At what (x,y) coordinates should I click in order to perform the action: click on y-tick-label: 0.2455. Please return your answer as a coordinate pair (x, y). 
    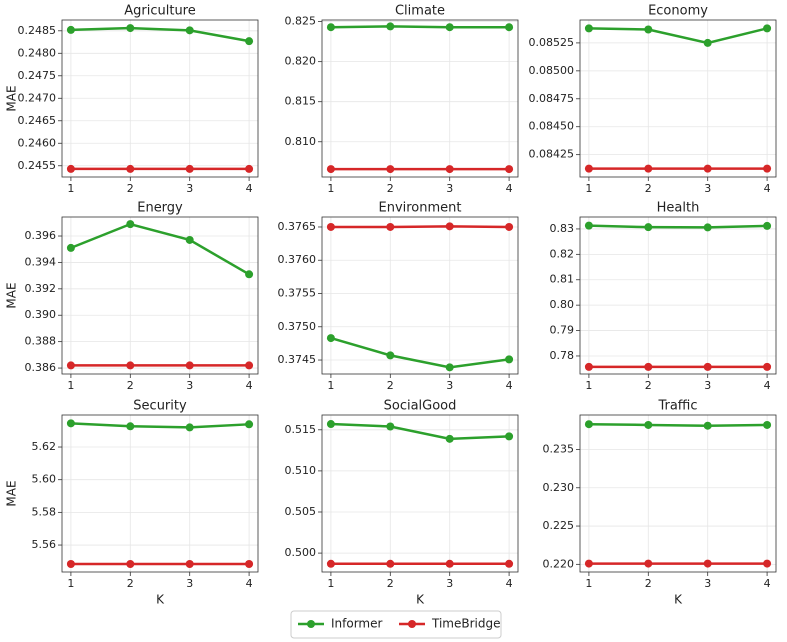
    Looking at the image, I should click on (37, 165).